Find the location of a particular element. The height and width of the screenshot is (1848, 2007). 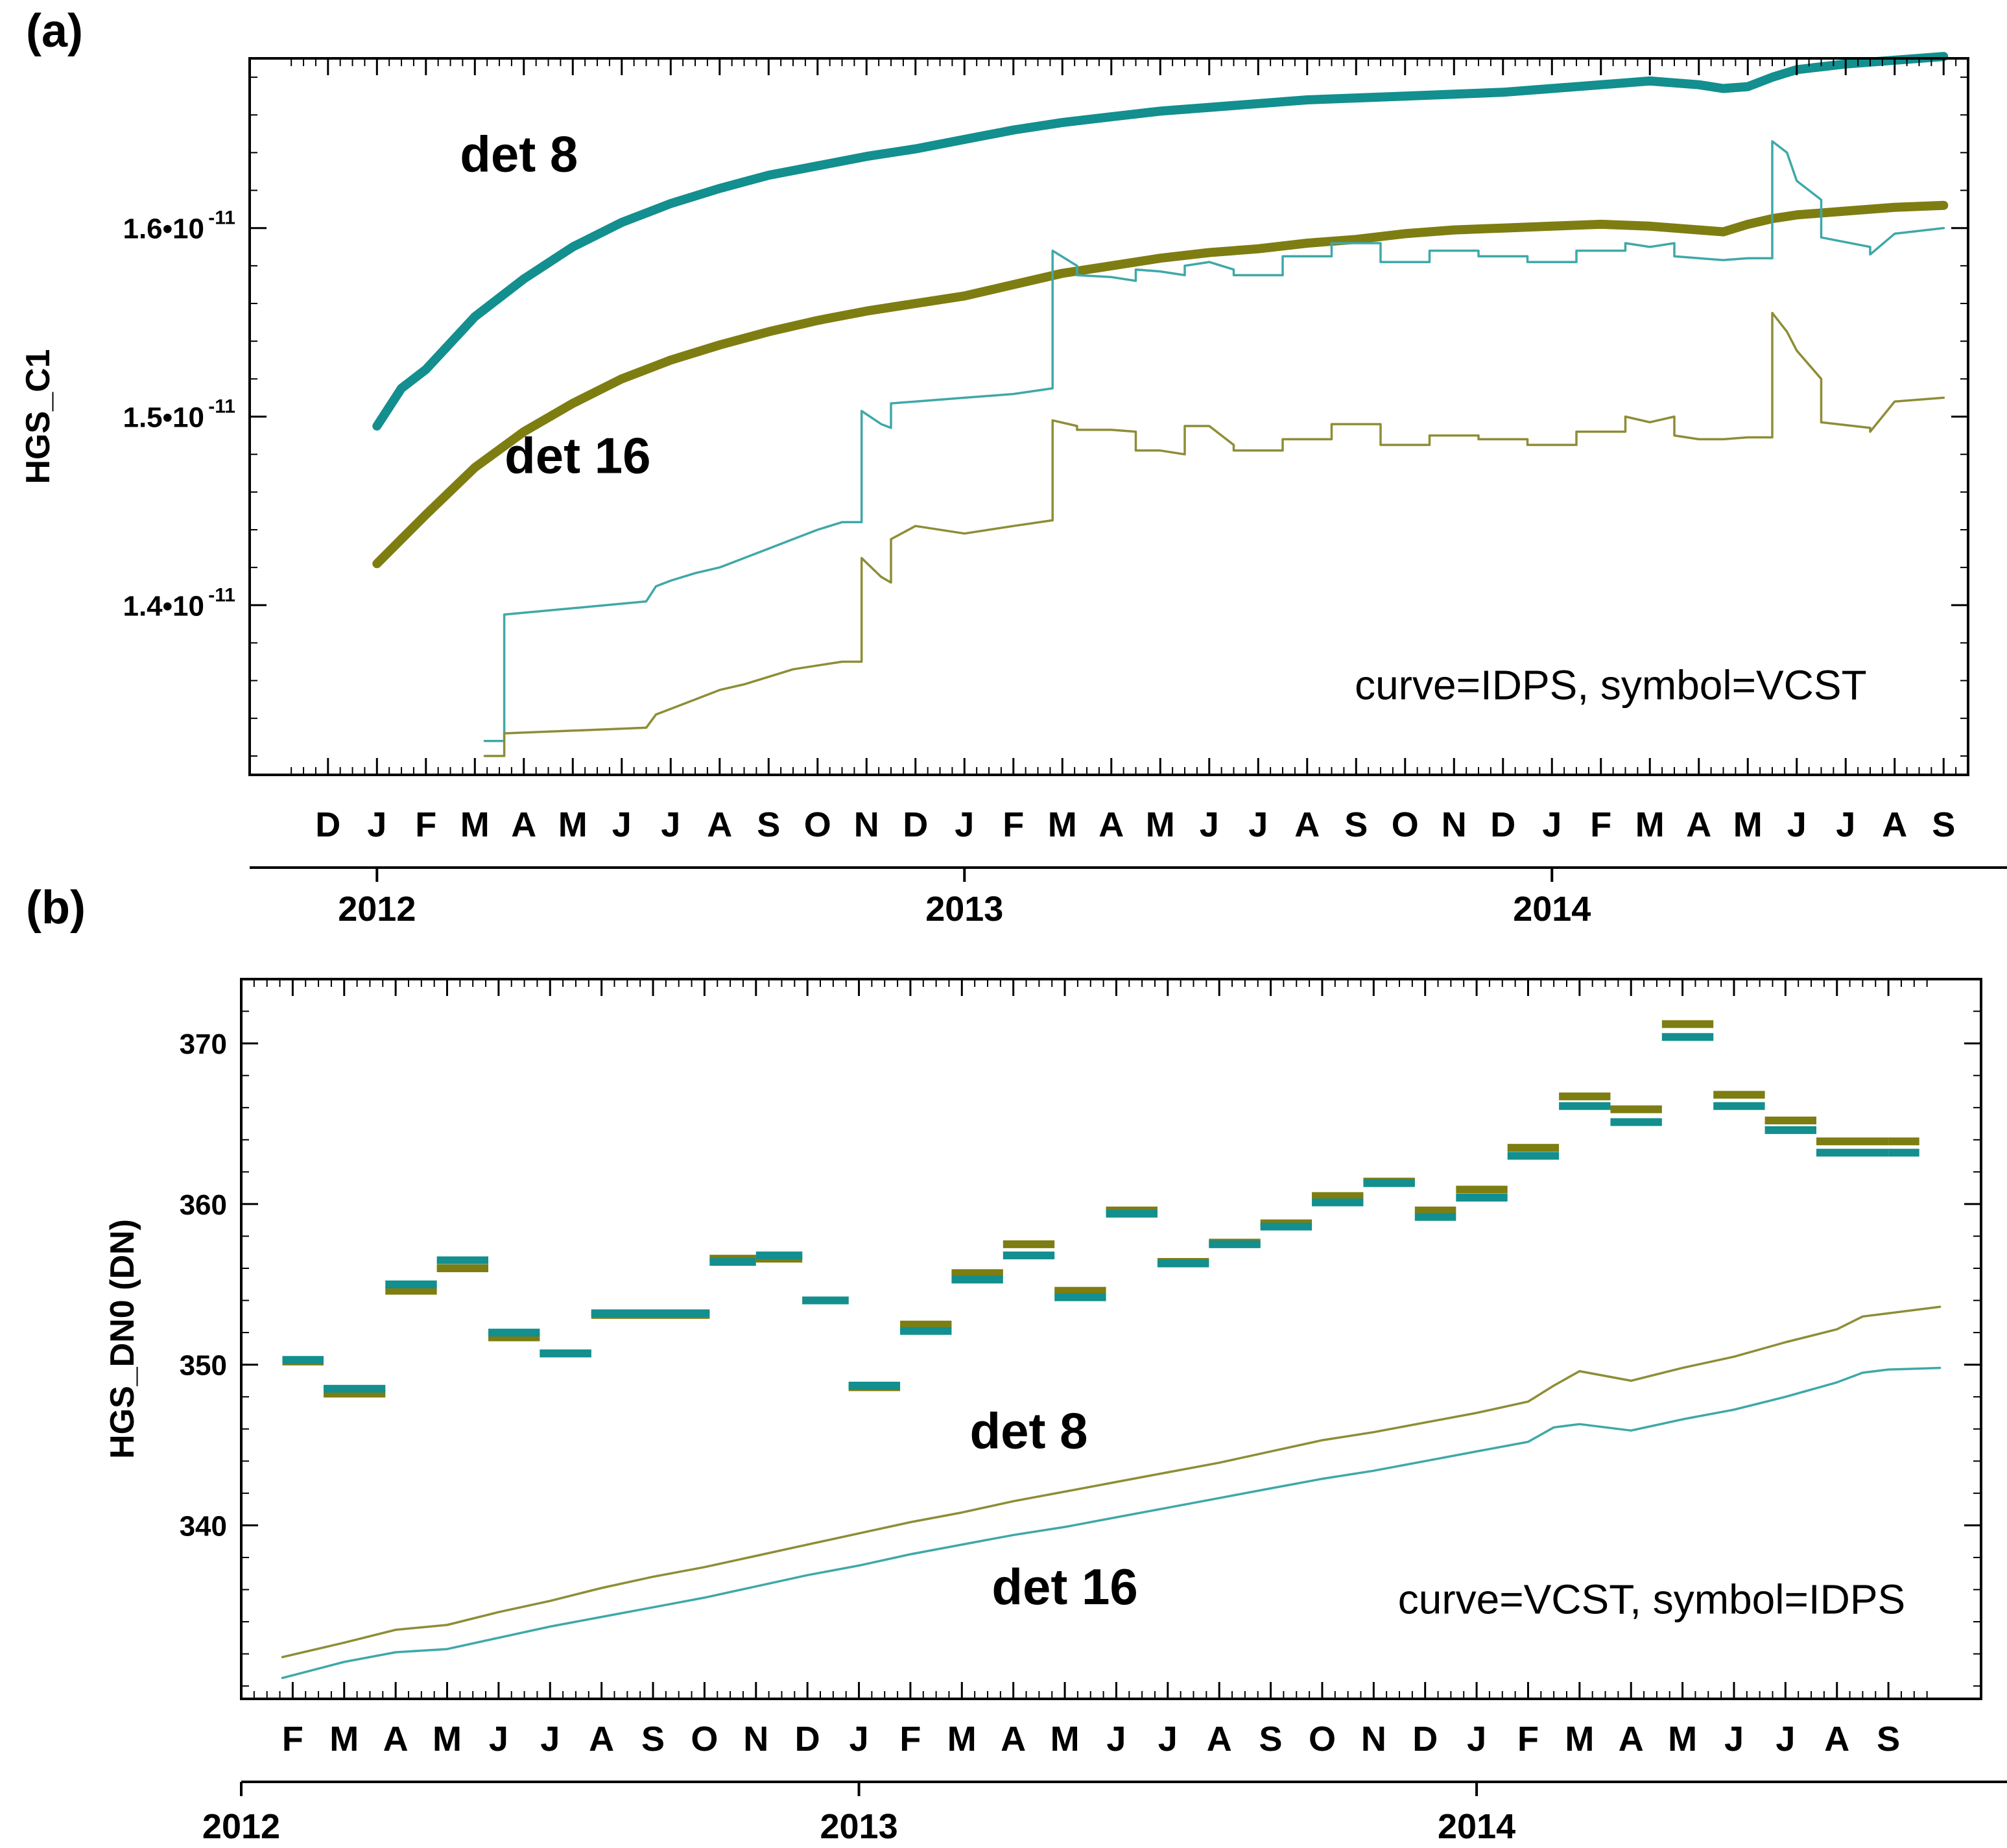

series-det-16-vcst is located at coordinates (1111, 1522).